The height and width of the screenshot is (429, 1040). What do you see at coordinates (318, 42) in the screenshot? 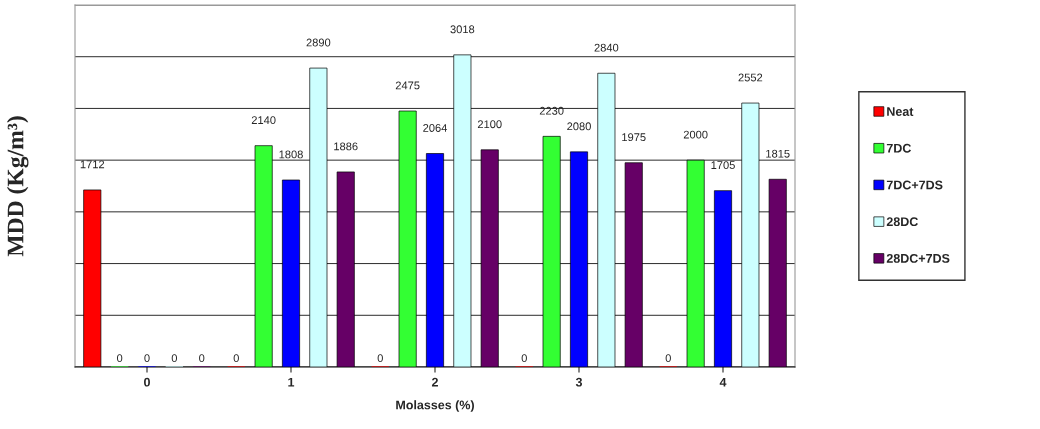
I see `data-label: 2890` at bounding box center [318, 42].